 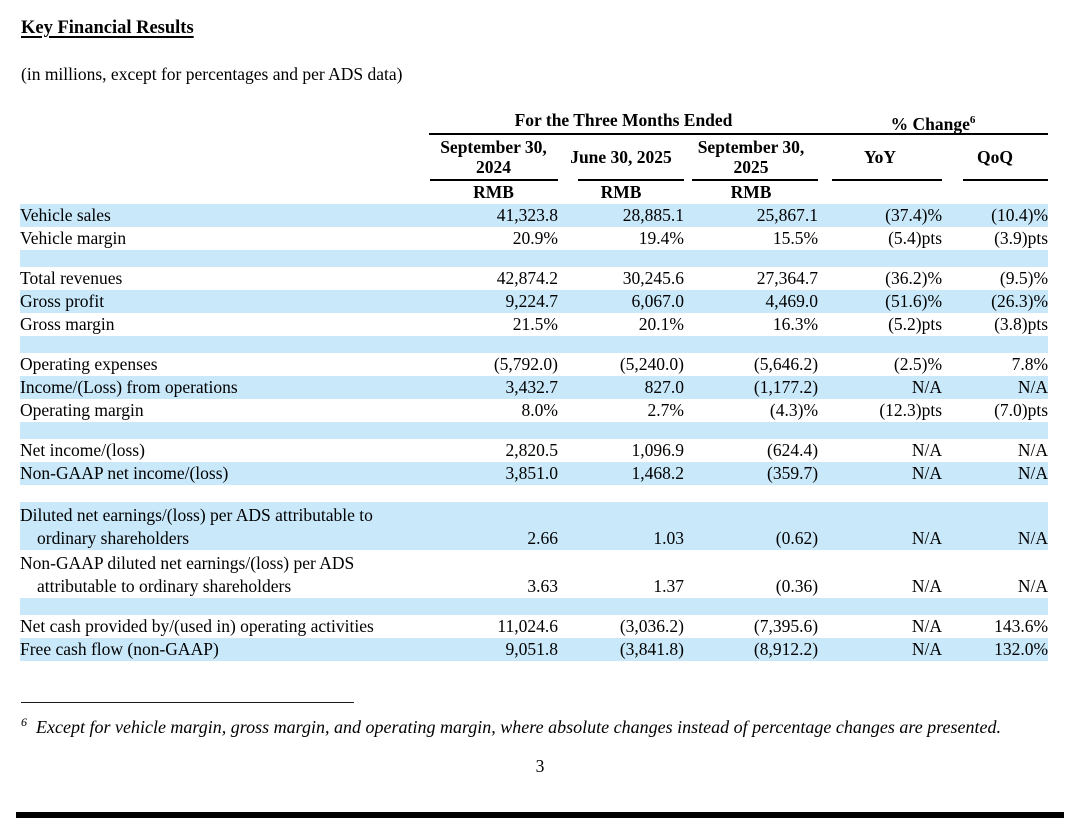 I want to click on bottom-rule-bar, so click(x=540, y=815).